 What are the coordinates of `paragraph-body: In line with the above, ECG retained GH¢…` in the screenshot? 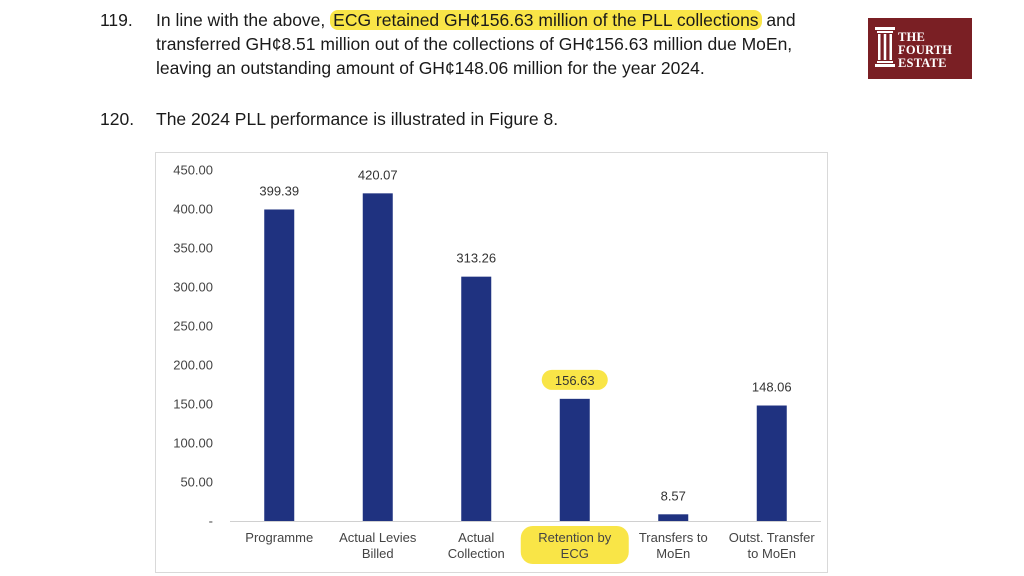 It's located at (501, 44).